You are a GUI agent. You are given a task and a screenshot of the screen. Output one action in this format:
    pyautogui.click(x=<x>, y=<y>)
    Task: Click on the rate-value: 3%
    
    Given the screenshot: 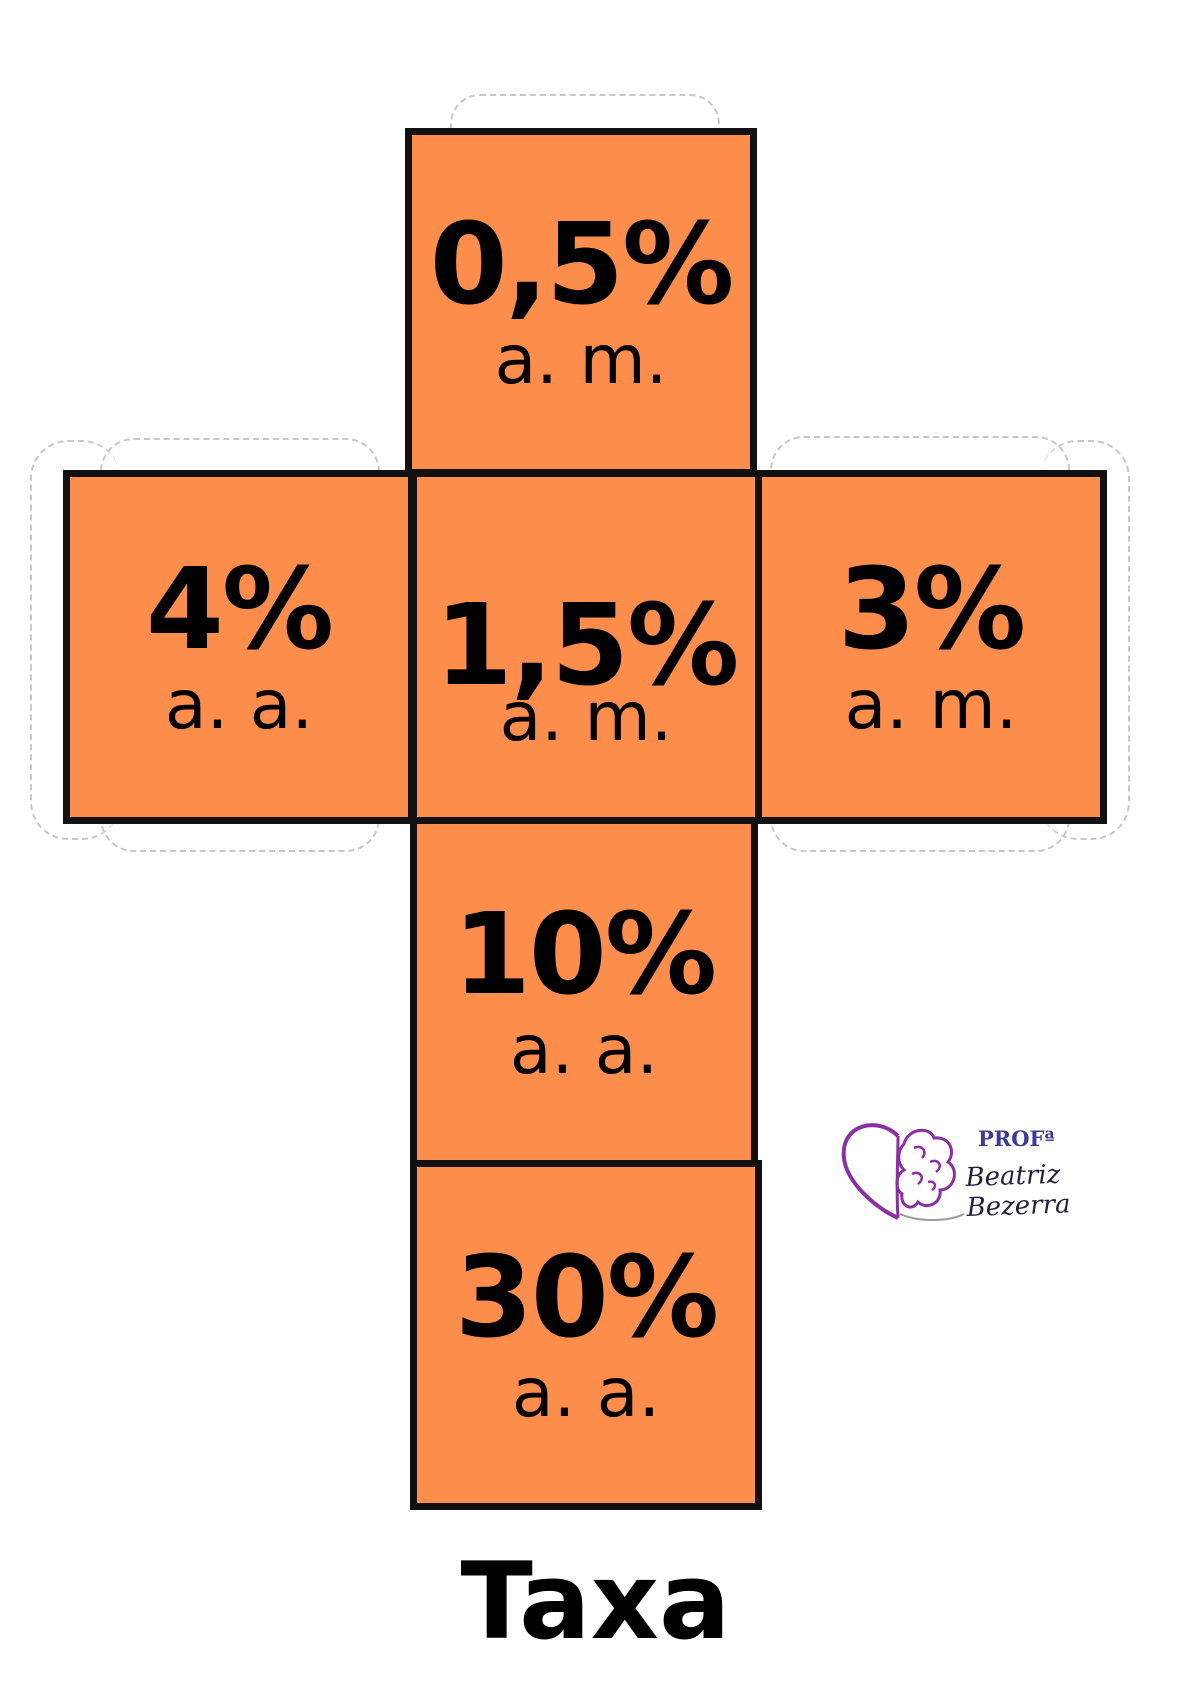 What is the action you would take?
    pyautogui.click(x=931, y=610)
    